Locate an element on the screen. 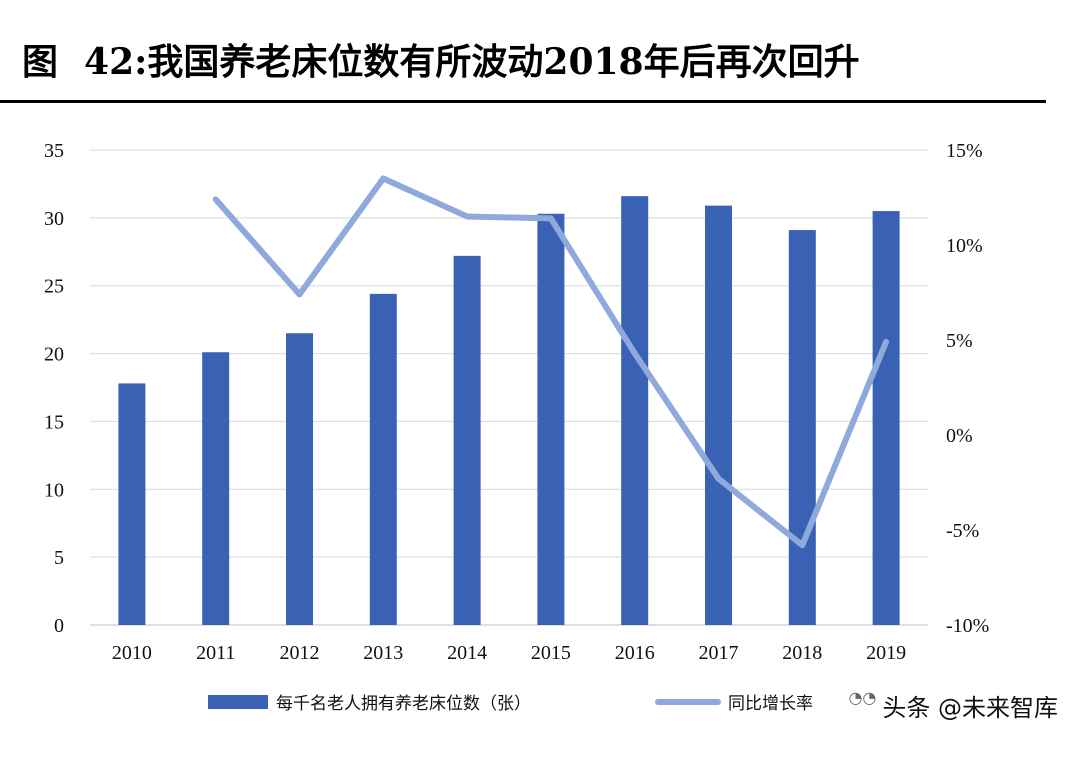 Image resolution: width=1080 pixels, height=757 pixels. left-axis-ticks: 0 5 10 15 20 25 30 35 is located at coordinates (54, 388).